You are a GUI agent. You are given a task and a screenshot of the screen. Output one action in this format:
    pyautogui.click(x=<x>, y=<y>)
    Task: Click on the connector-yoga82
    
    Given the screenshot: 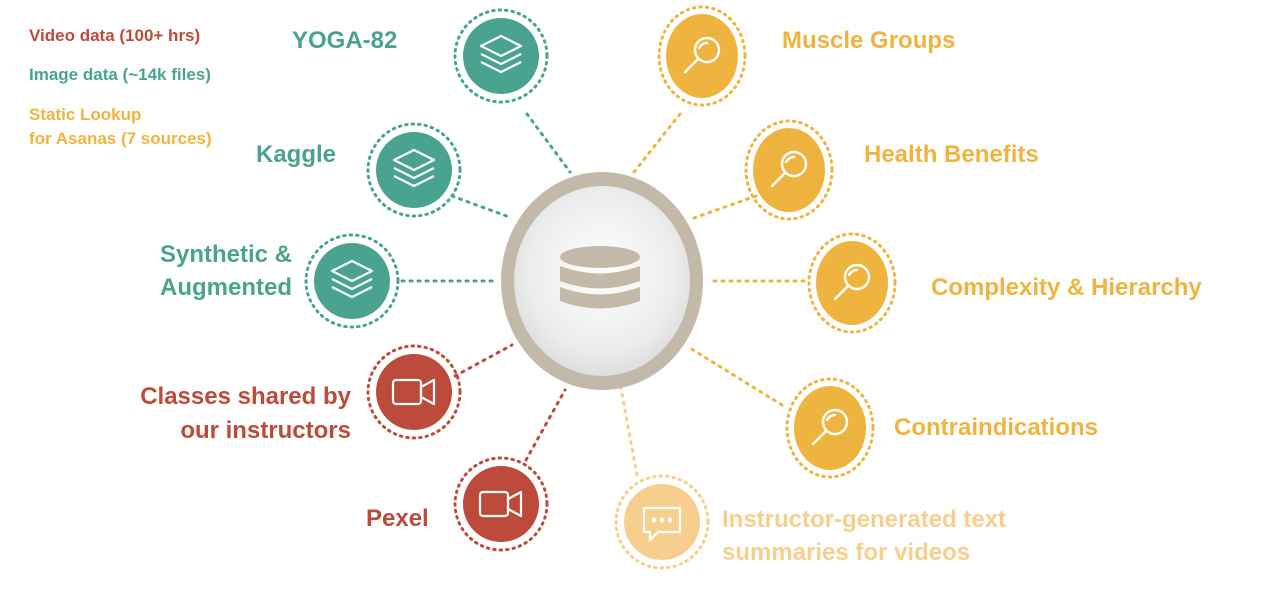 What is the action you would take?
    pyautogui.click(x=548, y=143)
    